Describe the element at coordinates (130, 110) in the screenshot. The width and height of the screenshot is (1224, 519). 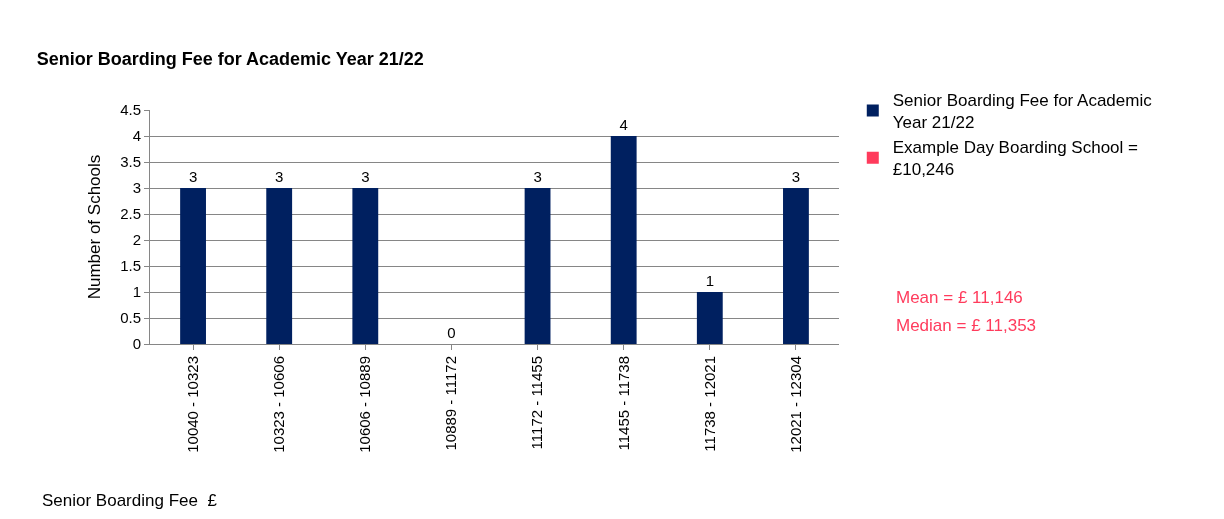
I see `y-tick-label: 4.5` at that location.